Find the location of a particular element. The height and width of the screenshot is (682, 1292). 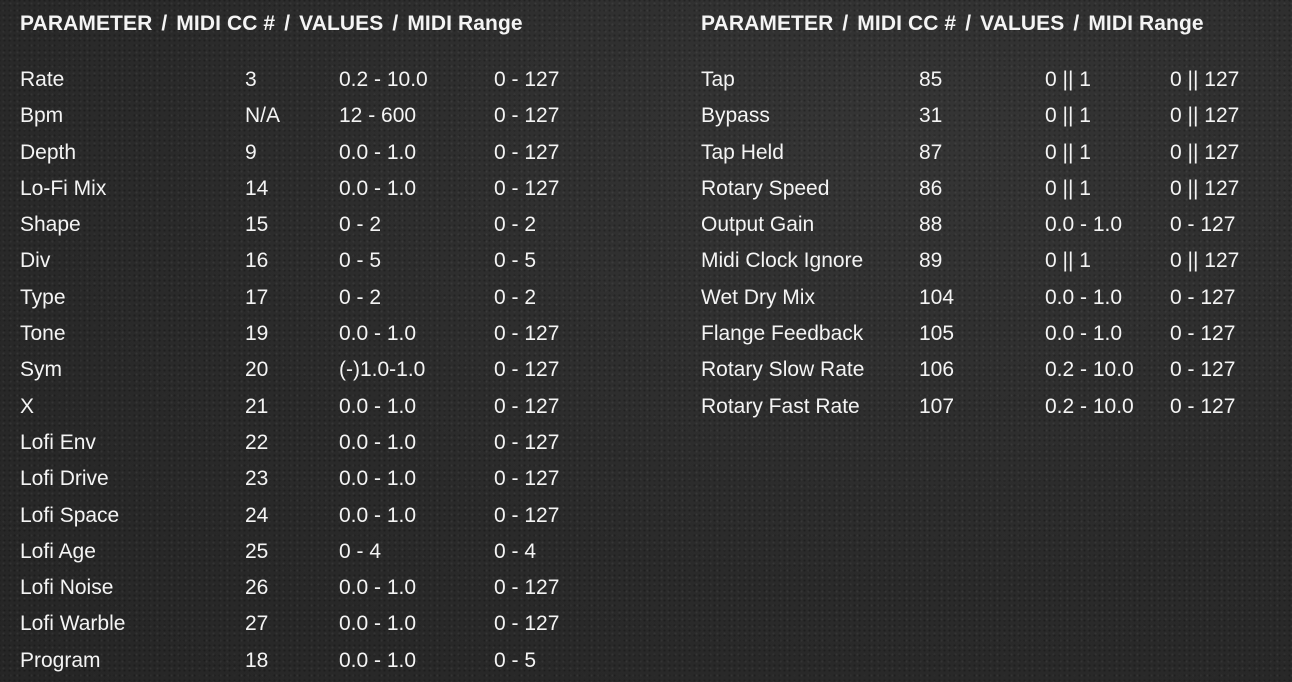

parameter-name: Lofi Space is located at coordinates (70, 515).